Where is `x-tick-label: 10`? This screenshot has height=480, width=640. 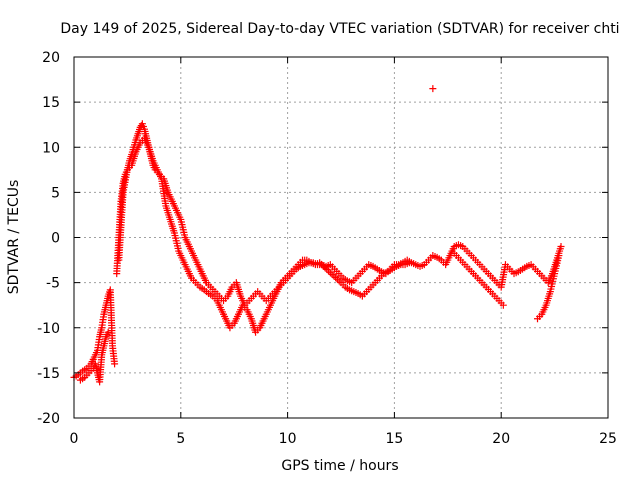
x-tick-label: 10 is located at coordinates (288, 439).